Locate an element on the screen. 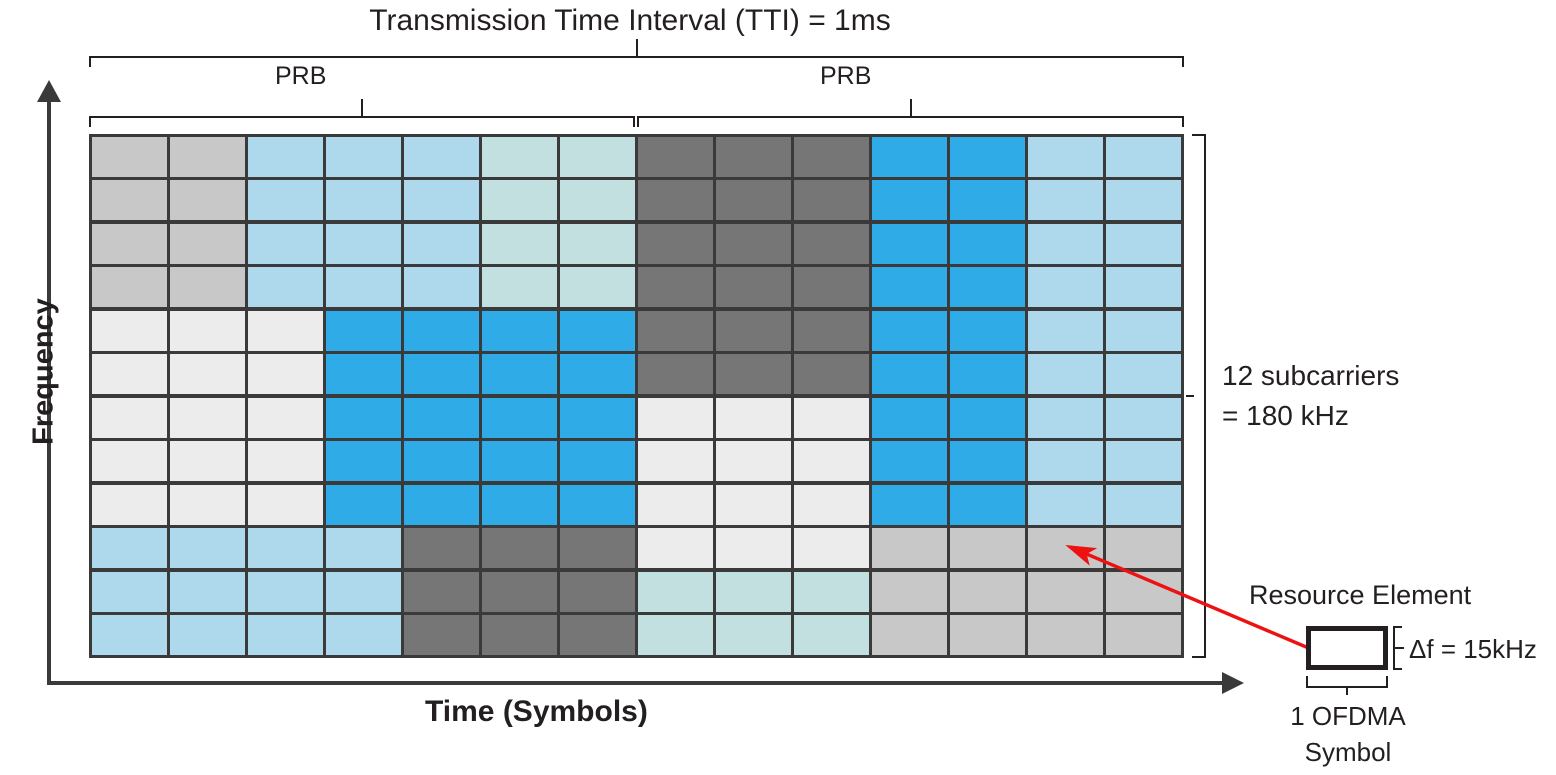 This screenshot has height=775, width=1556. frequency-axis-label: Frequency is located at coordinates (43, 371).